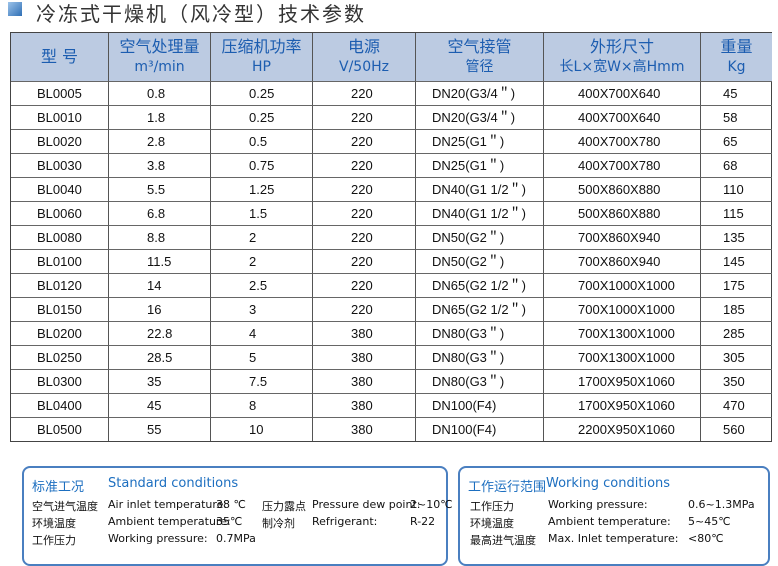  Describe the element at coordinates (262, 213) in the screenshot. I see `table-cell: 1.5` at that location.